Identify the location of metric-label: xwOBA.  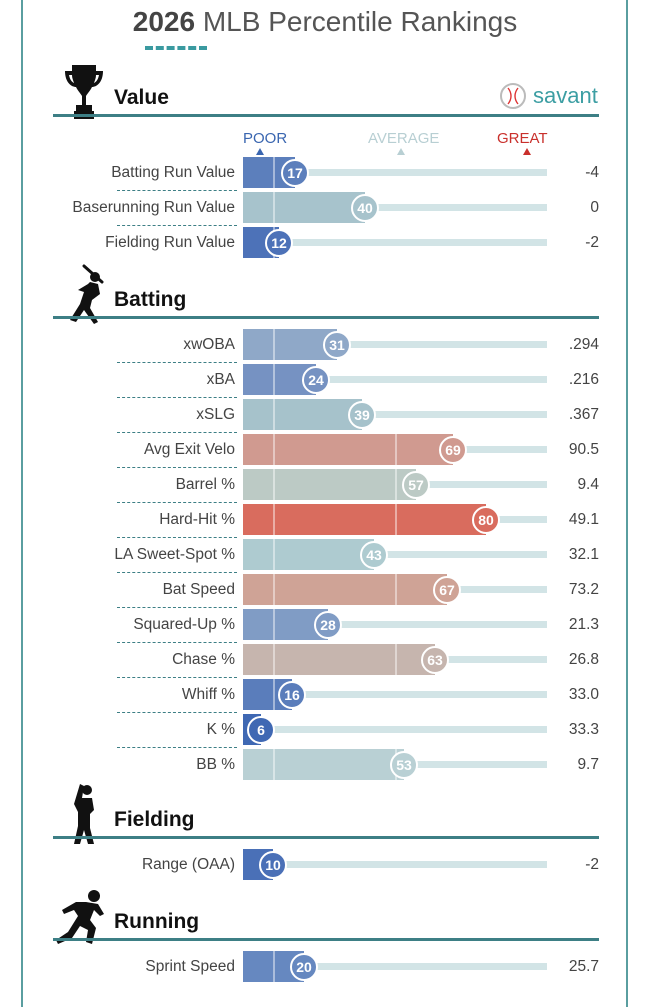
(209, 344).